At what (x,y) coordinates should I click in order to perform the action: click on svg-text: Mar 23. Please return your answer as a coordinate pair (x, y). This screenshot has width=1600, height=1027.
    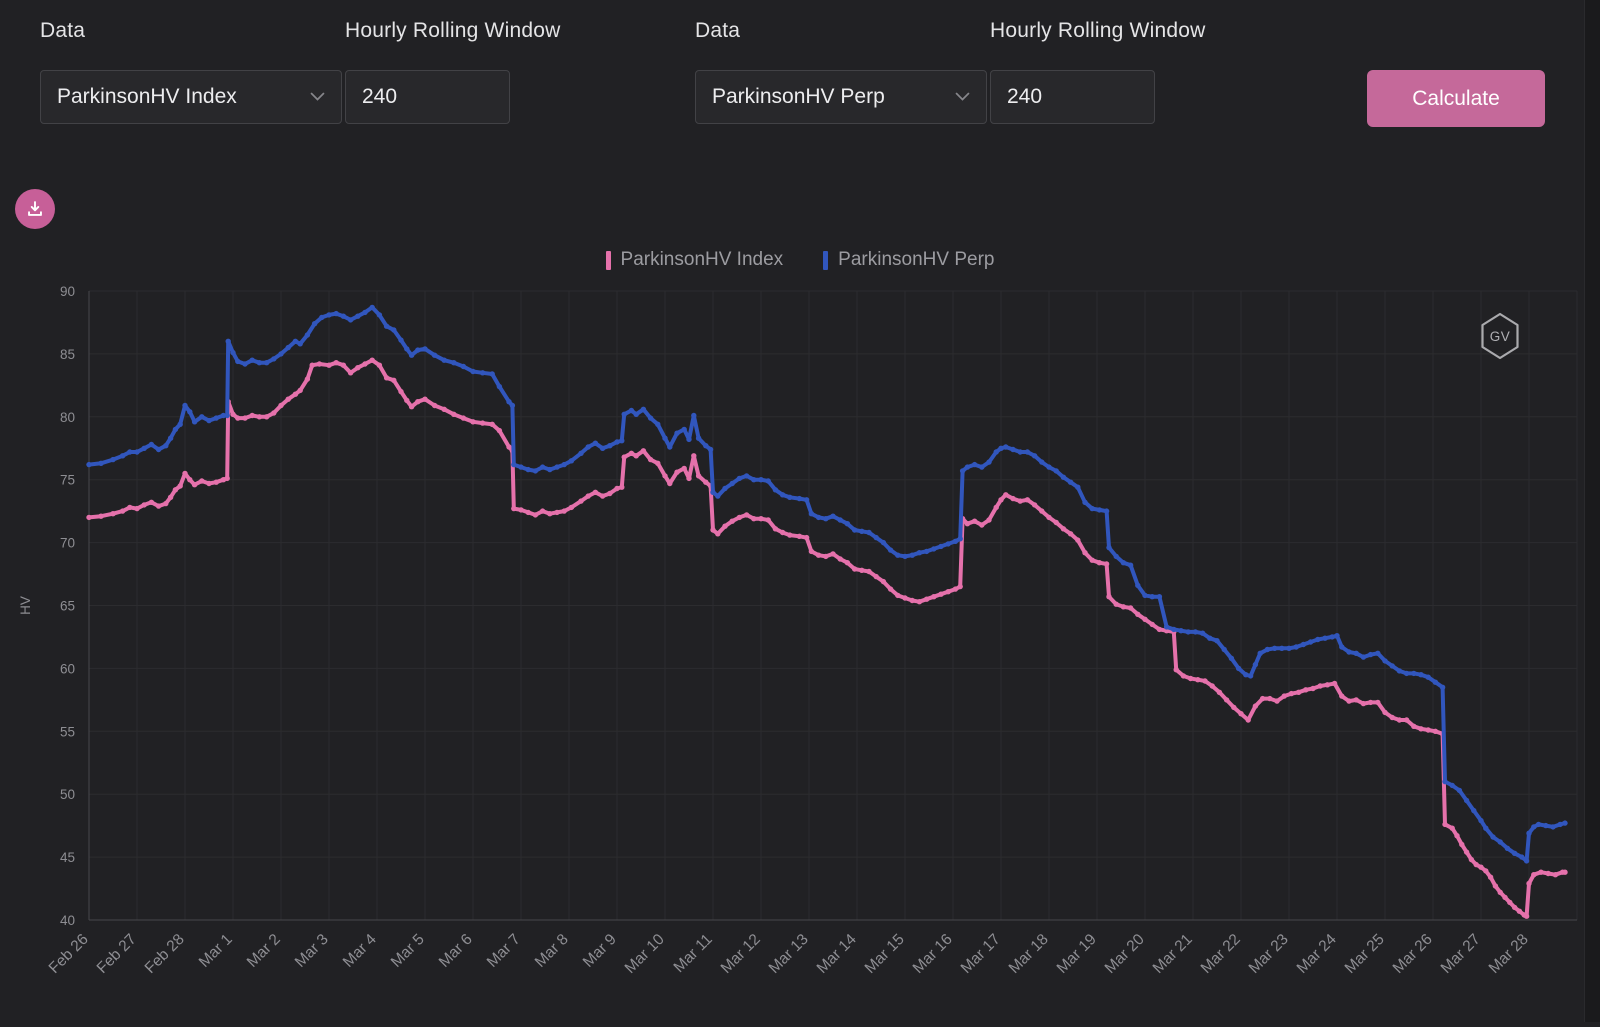
    Looking at the image, I should click on (1269, 954).